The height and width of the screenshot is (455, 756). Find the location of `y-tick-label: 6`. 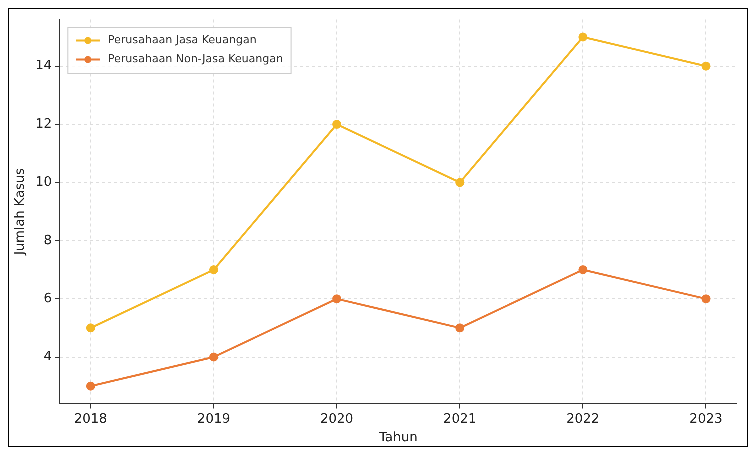

y-tick-label: 6 is located at coordinates (48, 298).